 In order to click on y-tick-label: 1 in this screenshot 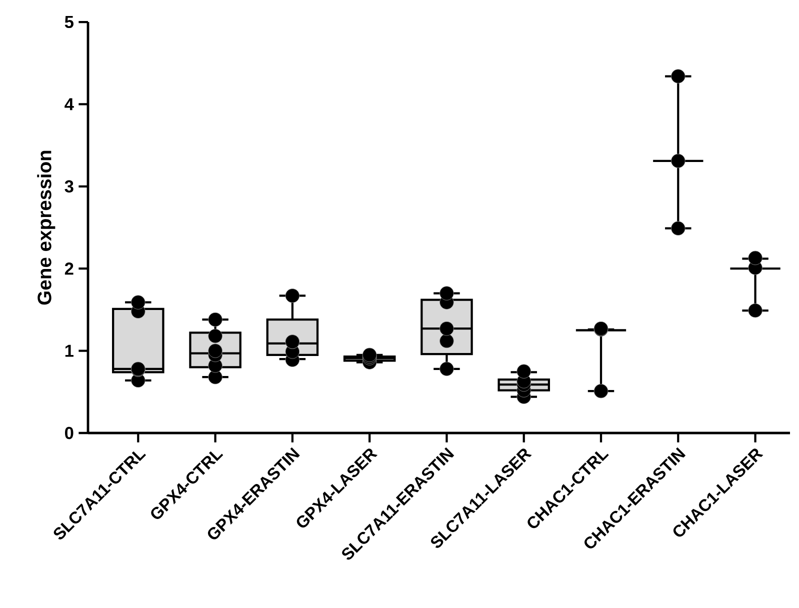, I will do `click(69, 350)`.